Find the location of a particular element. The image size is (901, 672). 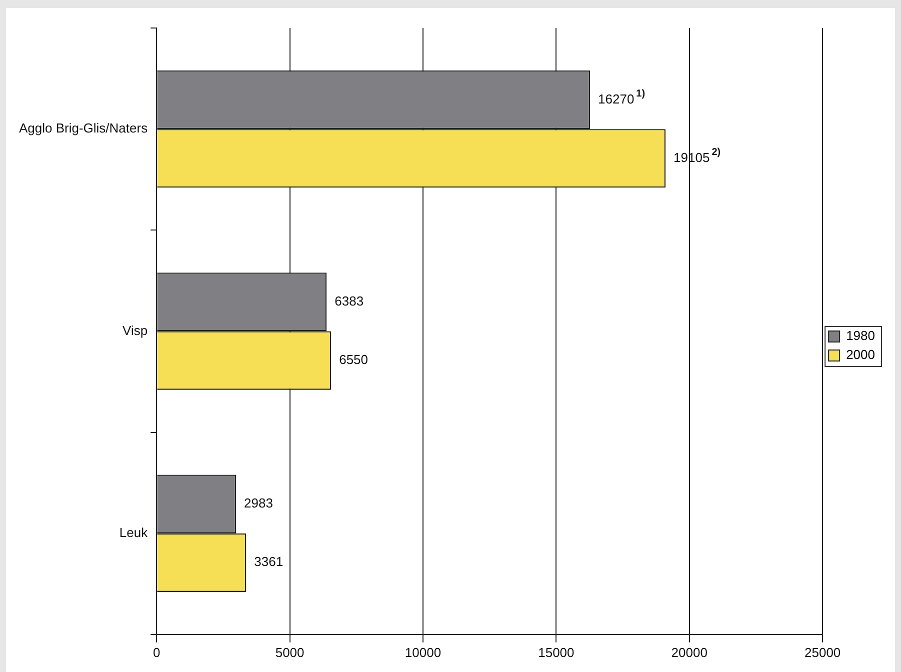

legend-label: 1980 is located at coordinates (860, 336).